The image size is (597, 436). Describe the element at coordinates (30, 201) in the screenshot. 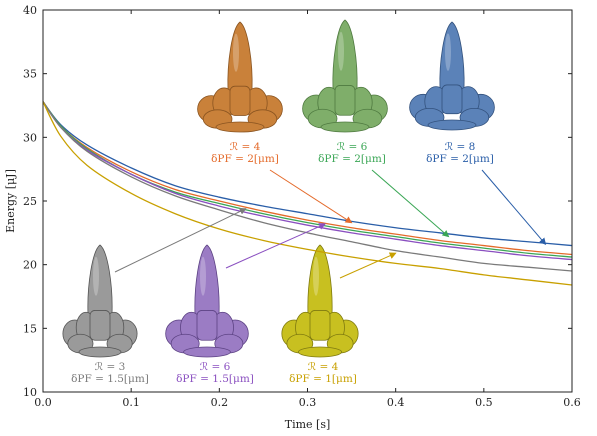

I see `y-tick-label: 25` at that location.